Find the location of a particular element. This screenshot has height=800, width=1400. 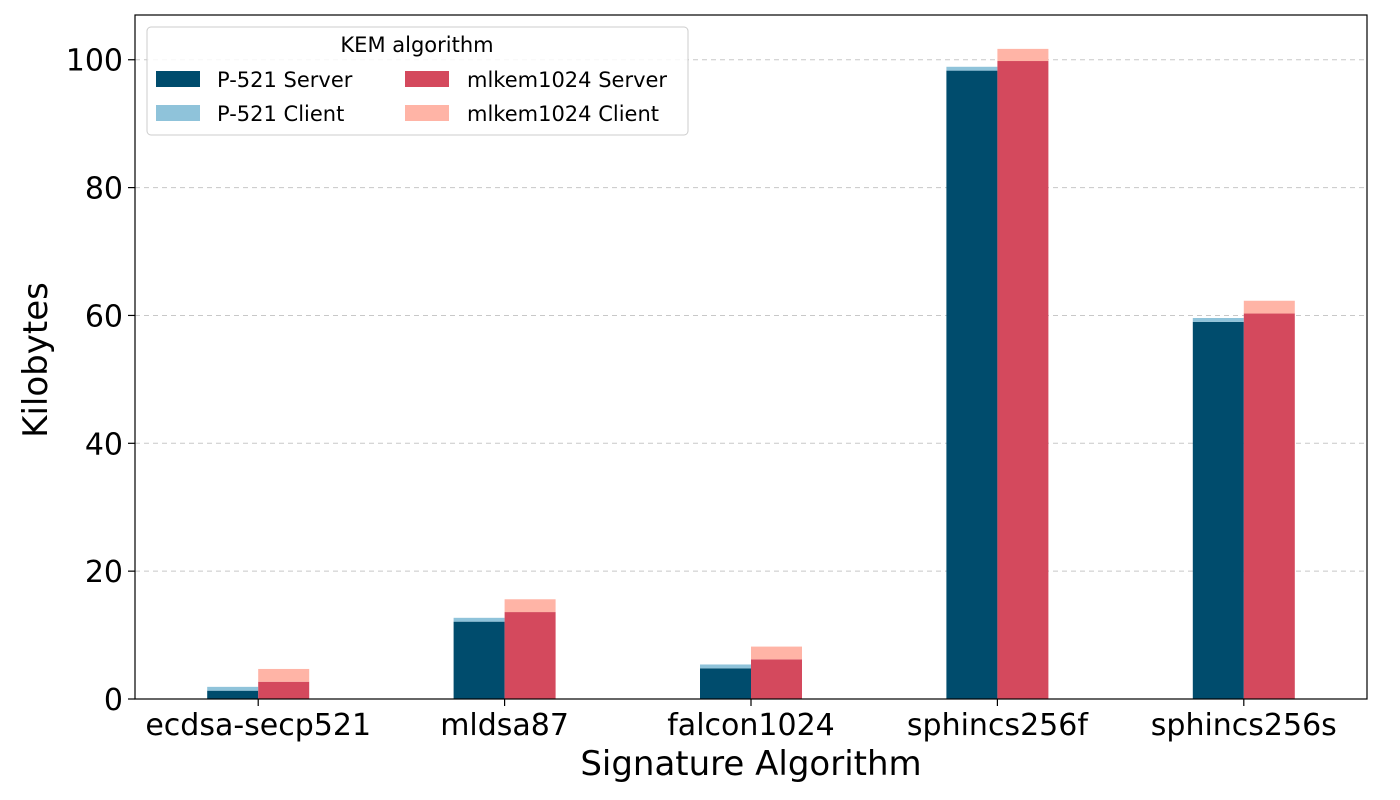

legend-label: mlkem1024 Server is located at coordinates (567, 80).